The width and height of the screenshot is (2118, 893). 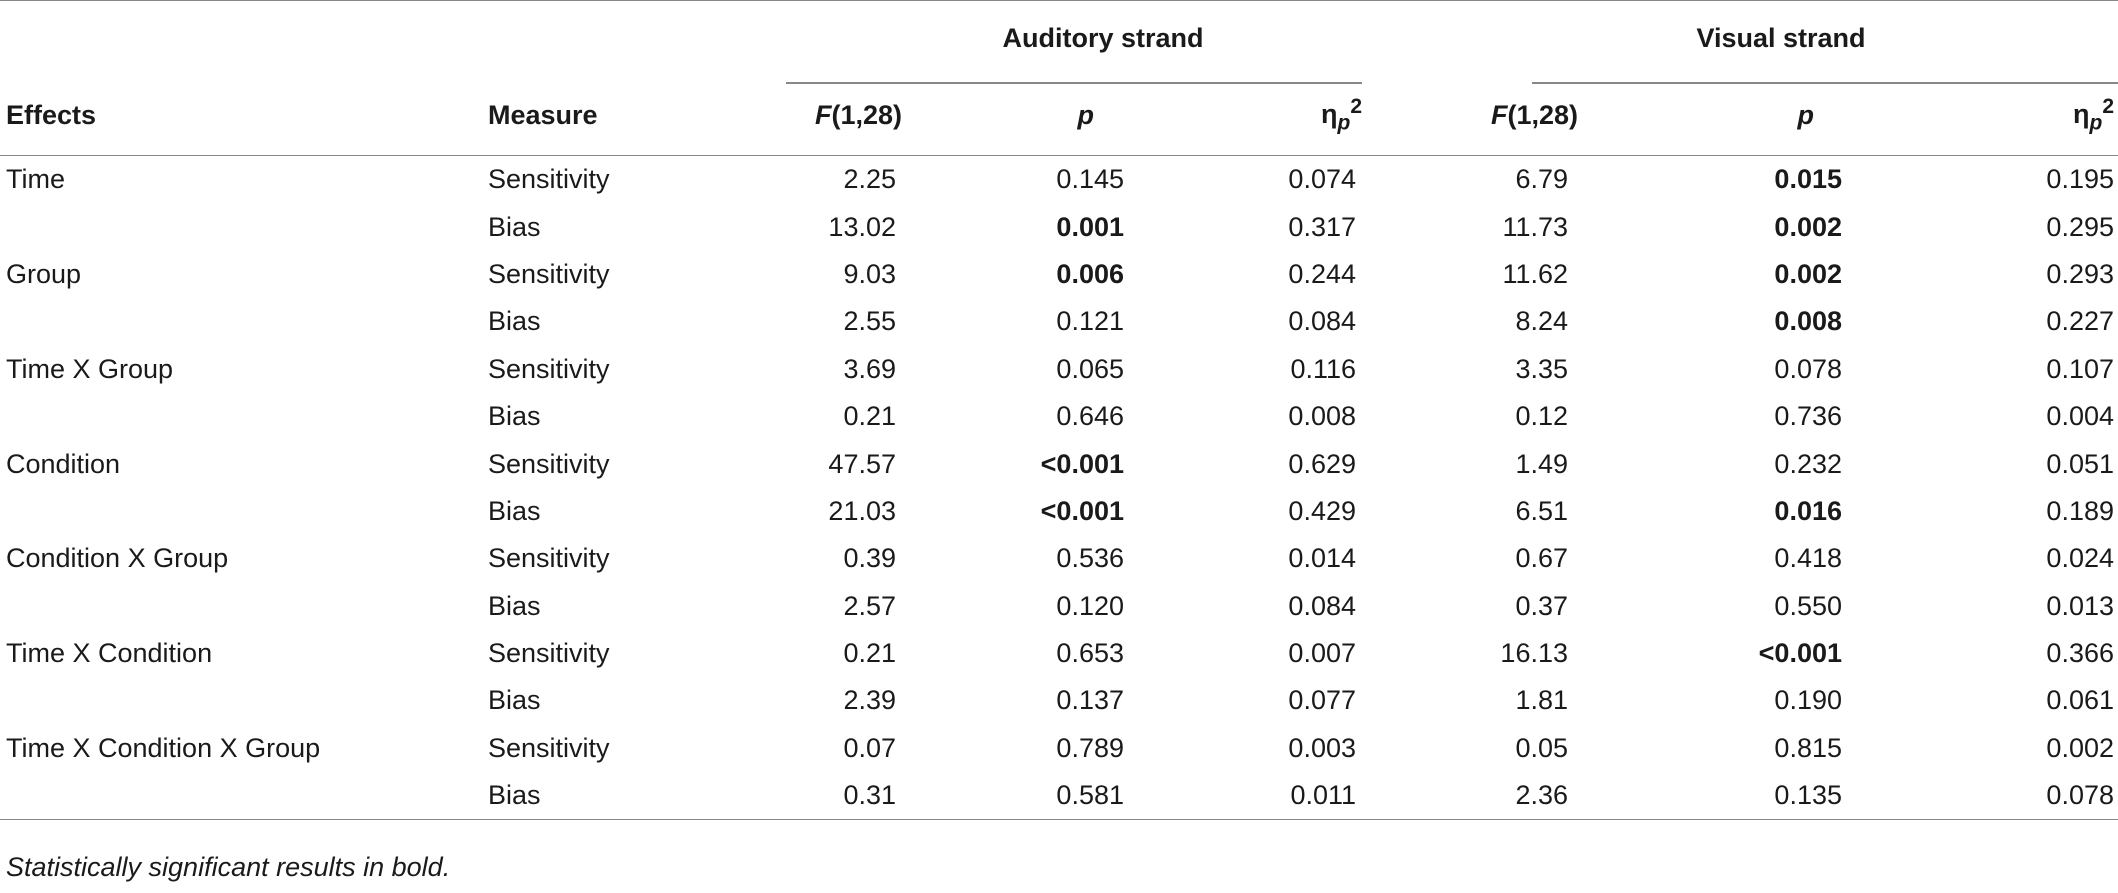 I want to click on auditory-eta-header: ηp2, so click(x=1248, y=115).